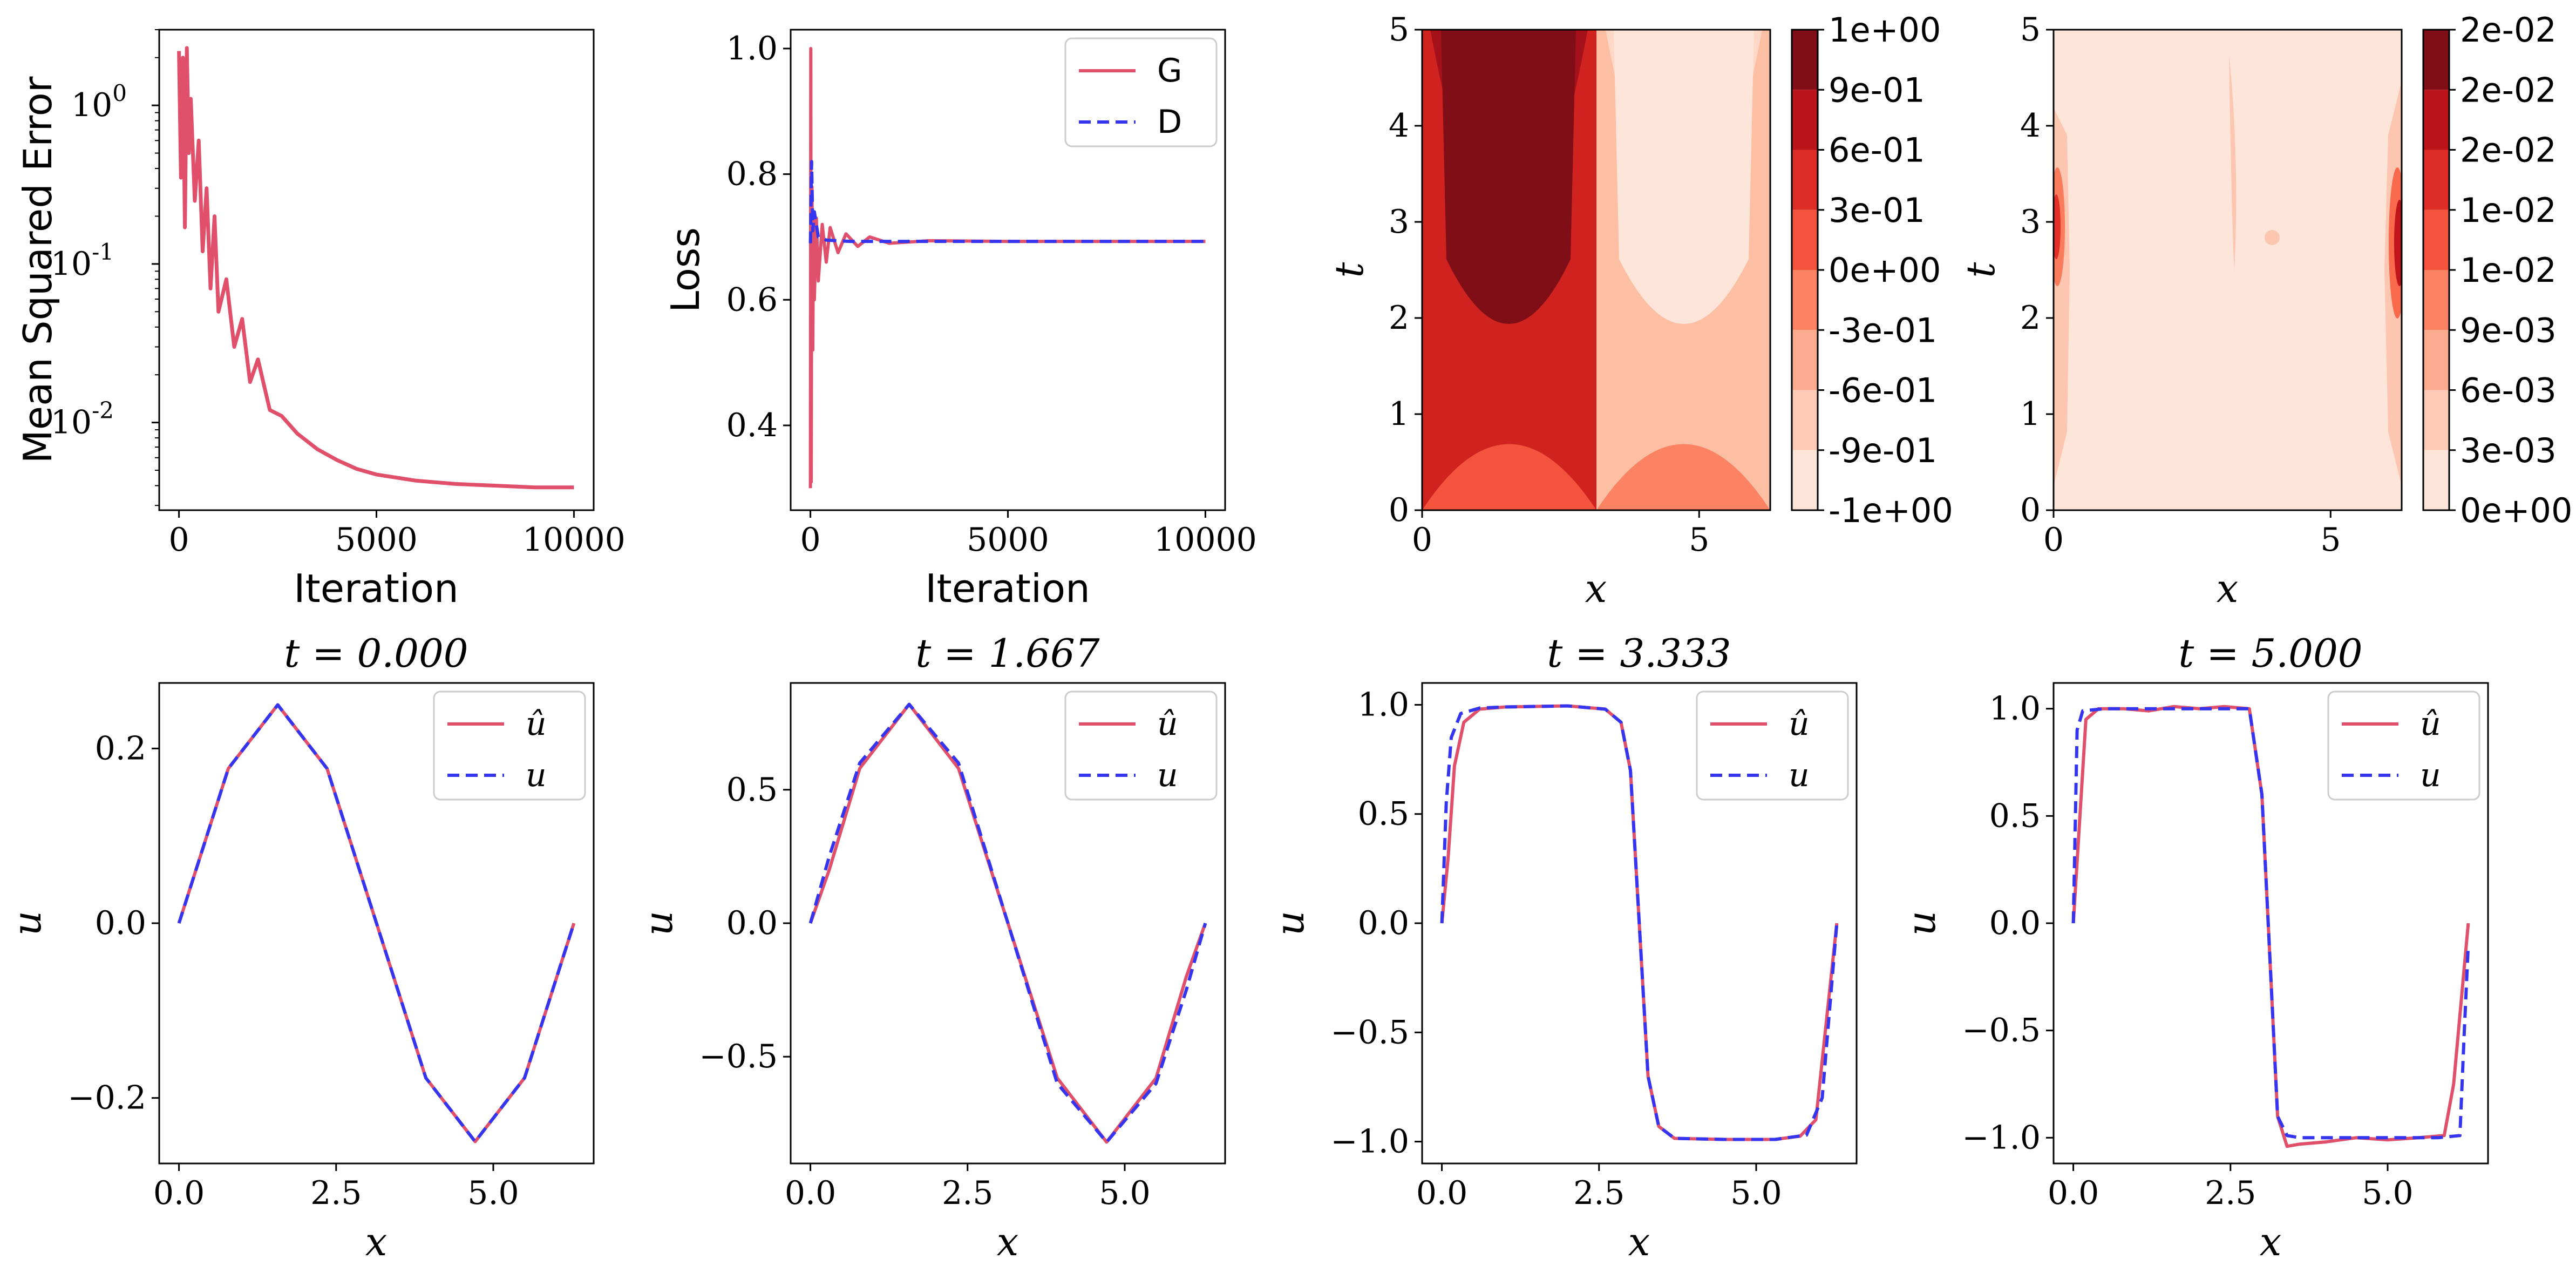 This screenshot has width=2576, height=1279. What do you see at coordinates (1891, 510) in the screenshot?
I see `colorbar-label: -1e+00` at bounding box center [1891, 510].